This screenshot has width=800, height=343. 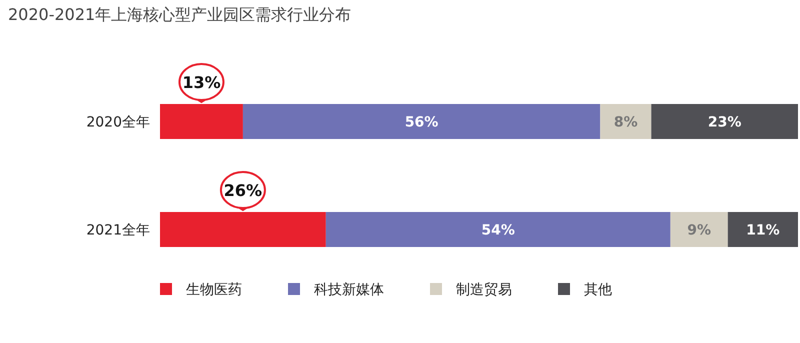 I want to click on data-label: 9%, so click(x=699, y=230).